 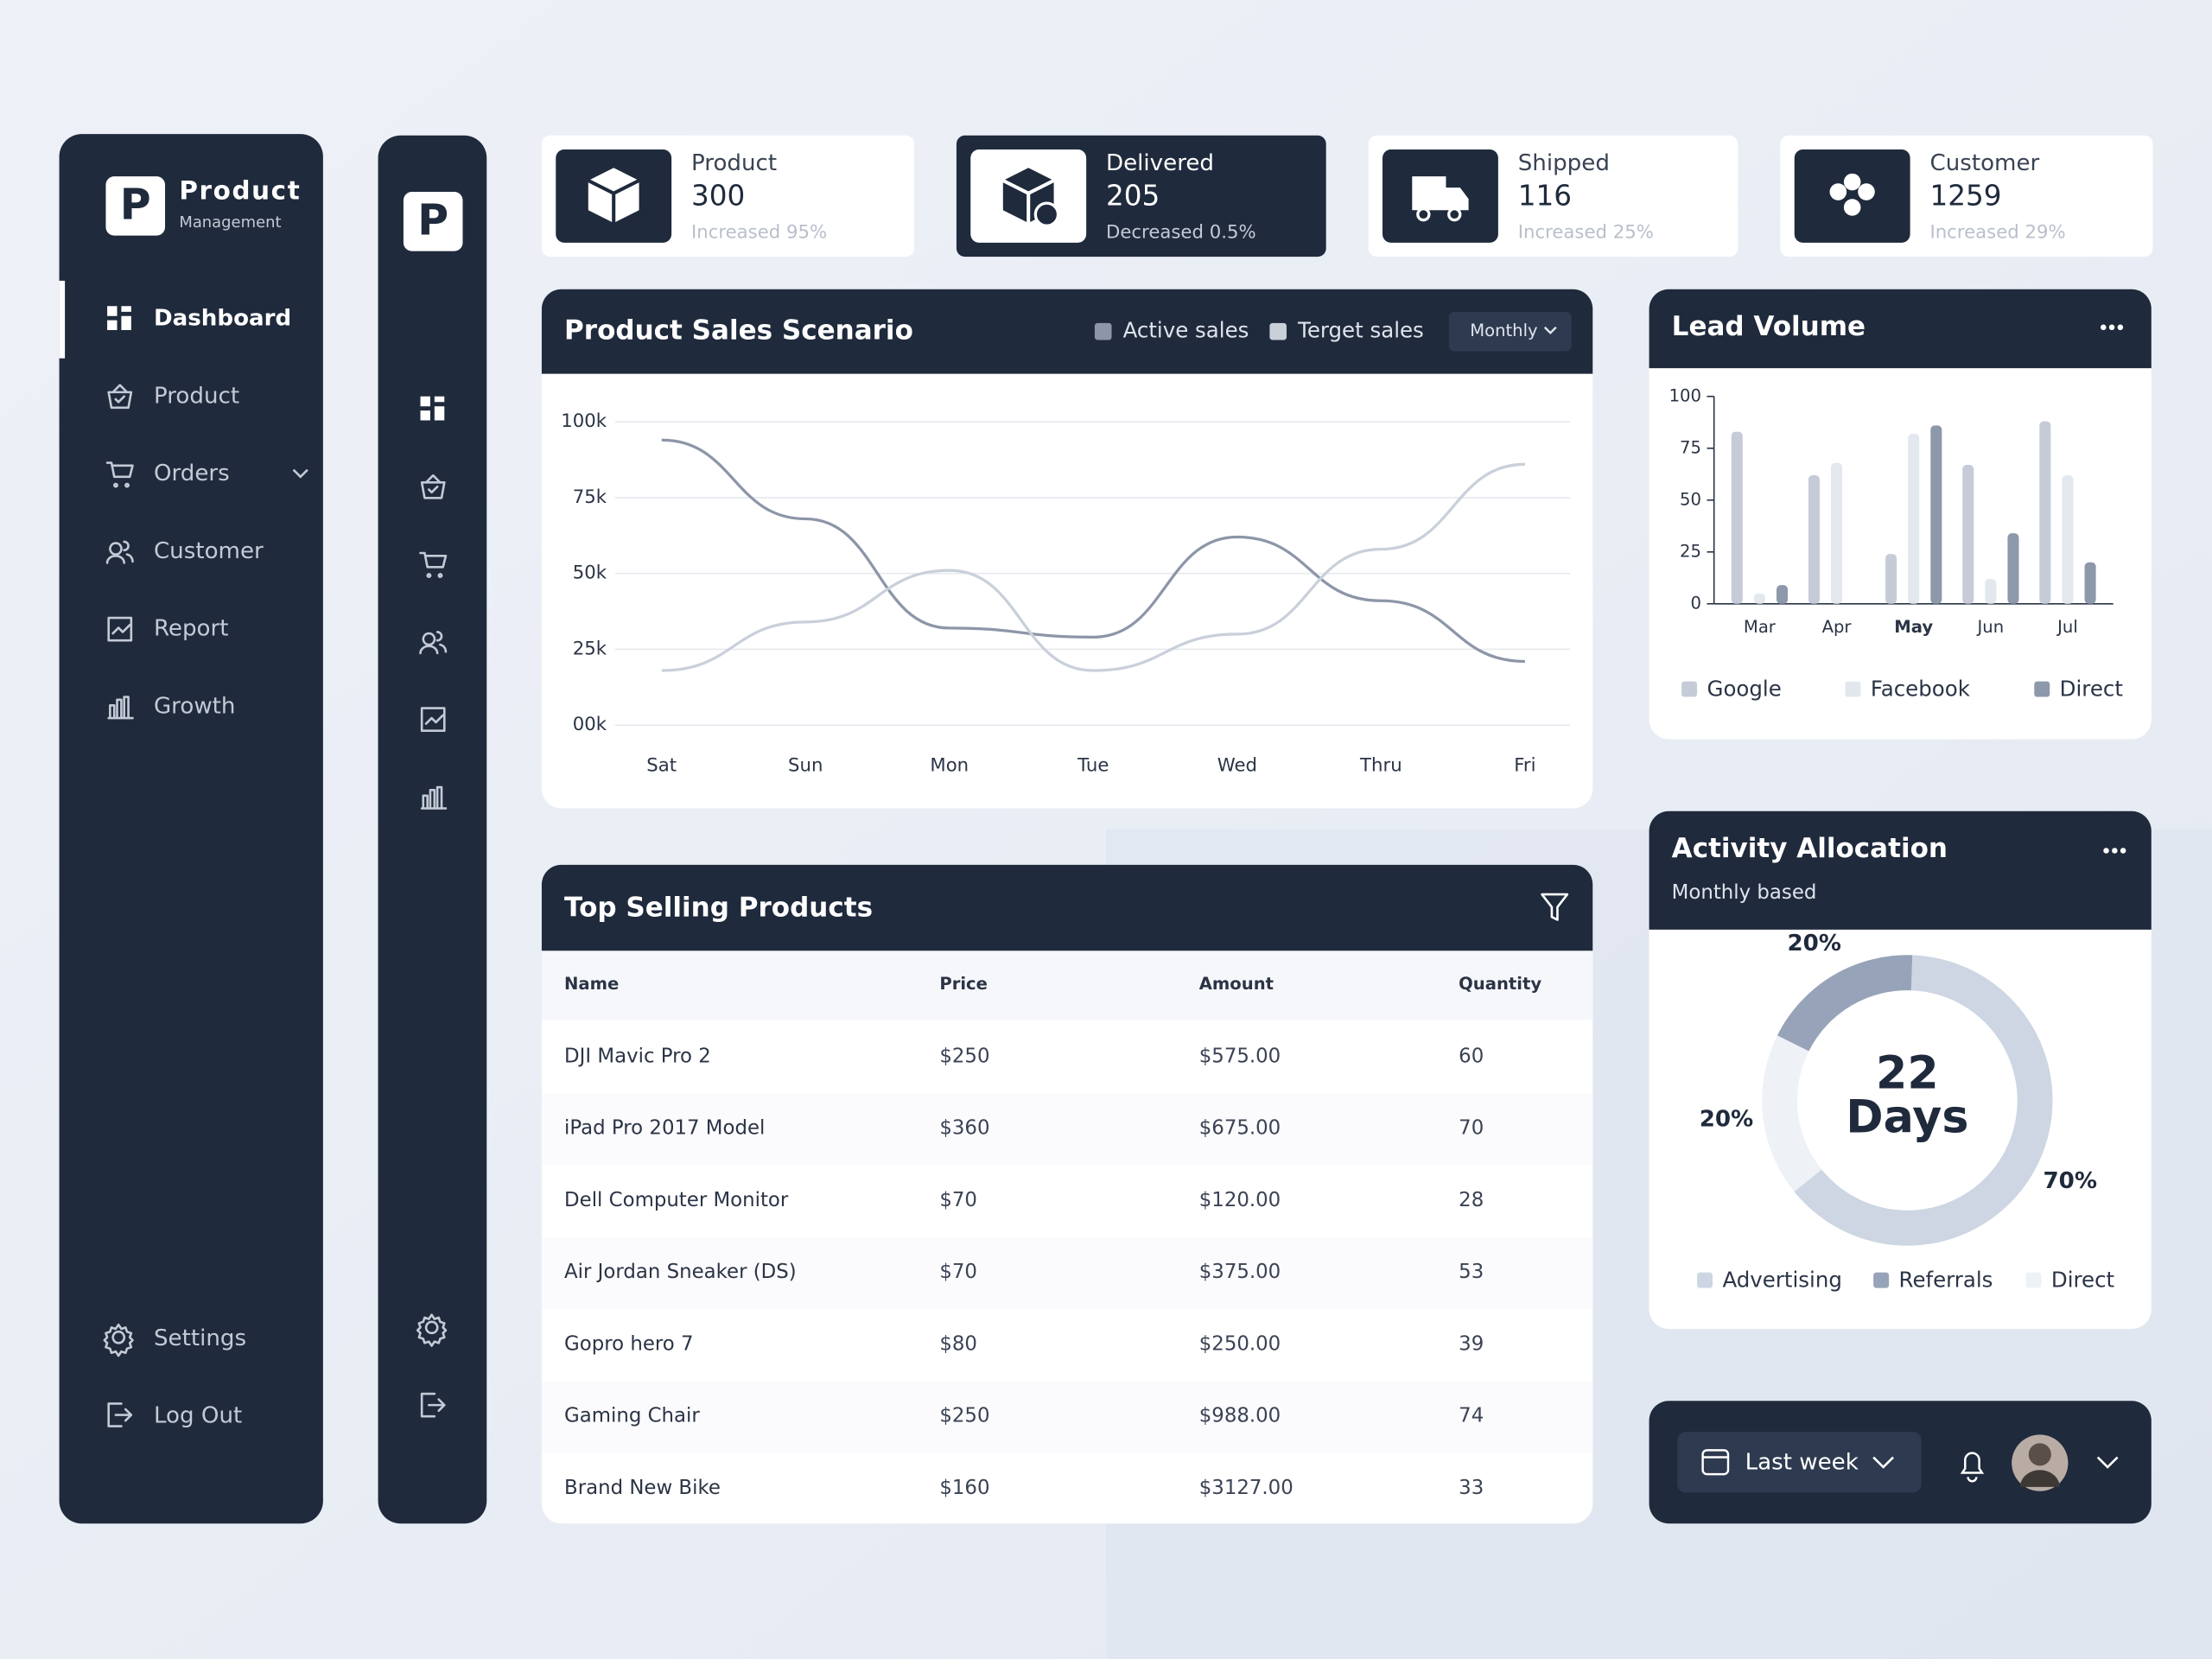 What do you see at coordinates (1240, 1416) in the screenshot?
I see `table-cell: $988.00` at bounding box center [1240, 1416].